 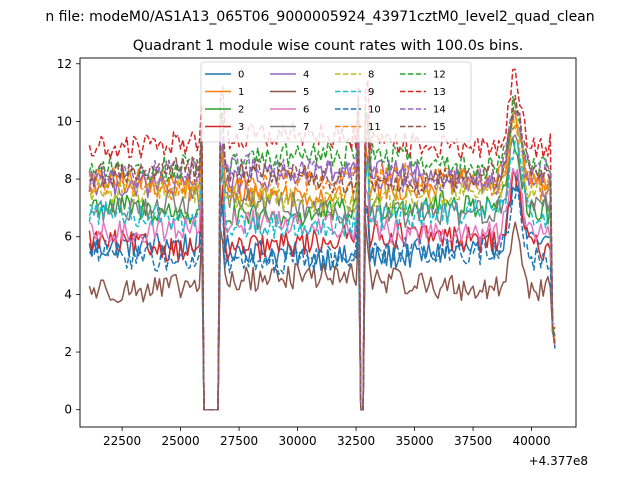 I want to click on x-axis: 22500 25000 27500 30000 32500 35000 37500 40000, so click(x=327, y=437).